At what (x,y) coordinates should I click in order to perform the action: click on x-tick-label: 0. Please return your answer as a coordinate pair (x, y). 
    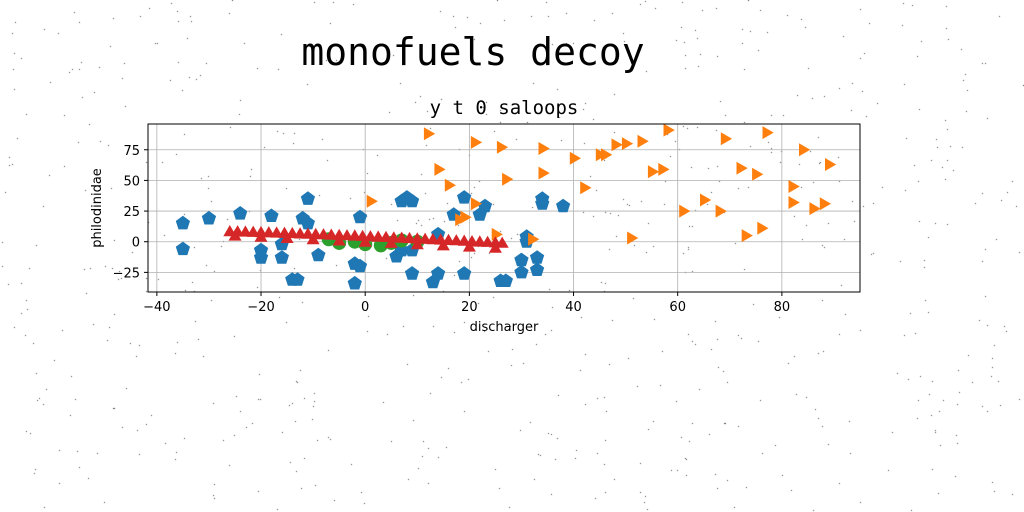
    Looking at the image, I should click on (365, 307).